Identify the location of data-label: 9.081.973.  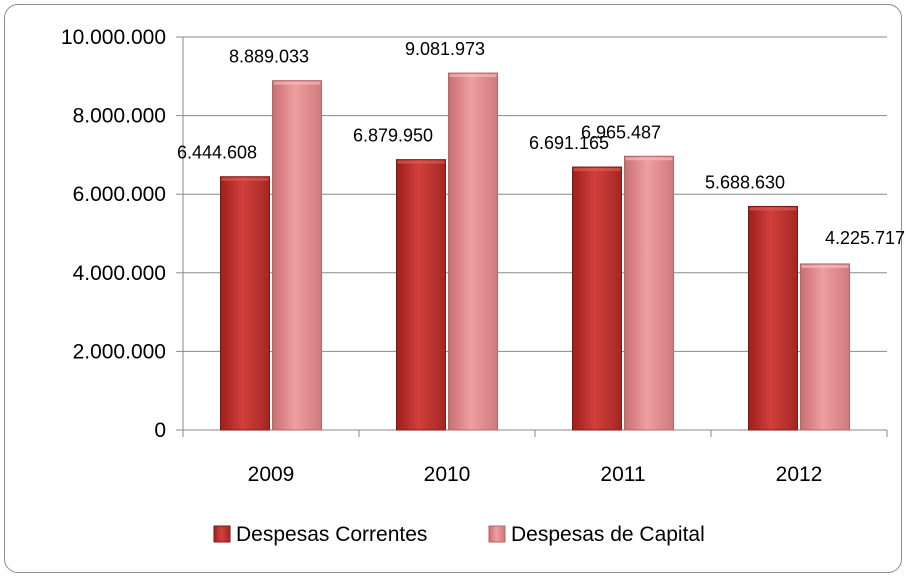
(445, 49).